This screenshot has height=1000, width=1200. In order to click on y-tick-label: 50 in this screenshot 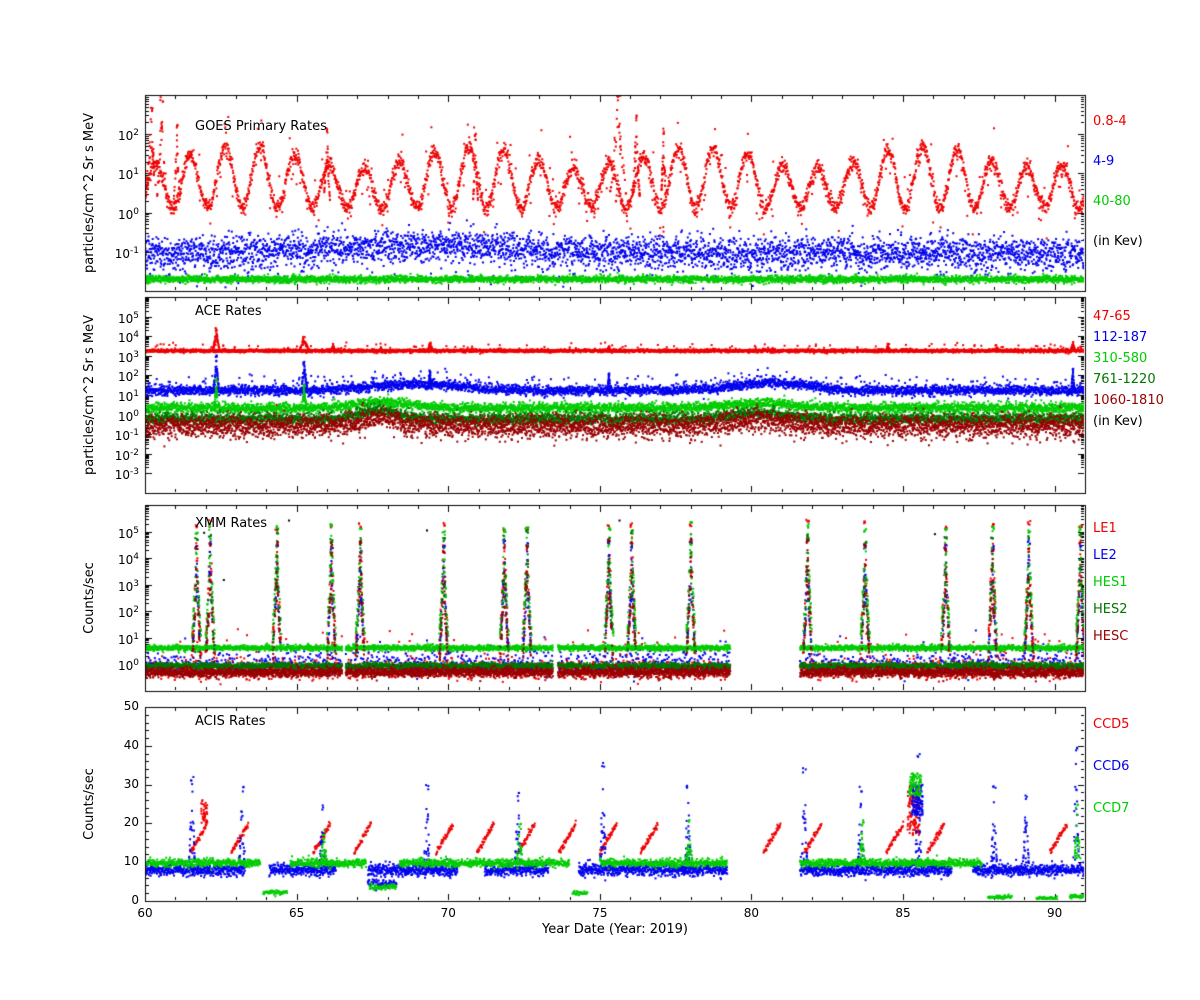, I will do `click(131, 706)`.